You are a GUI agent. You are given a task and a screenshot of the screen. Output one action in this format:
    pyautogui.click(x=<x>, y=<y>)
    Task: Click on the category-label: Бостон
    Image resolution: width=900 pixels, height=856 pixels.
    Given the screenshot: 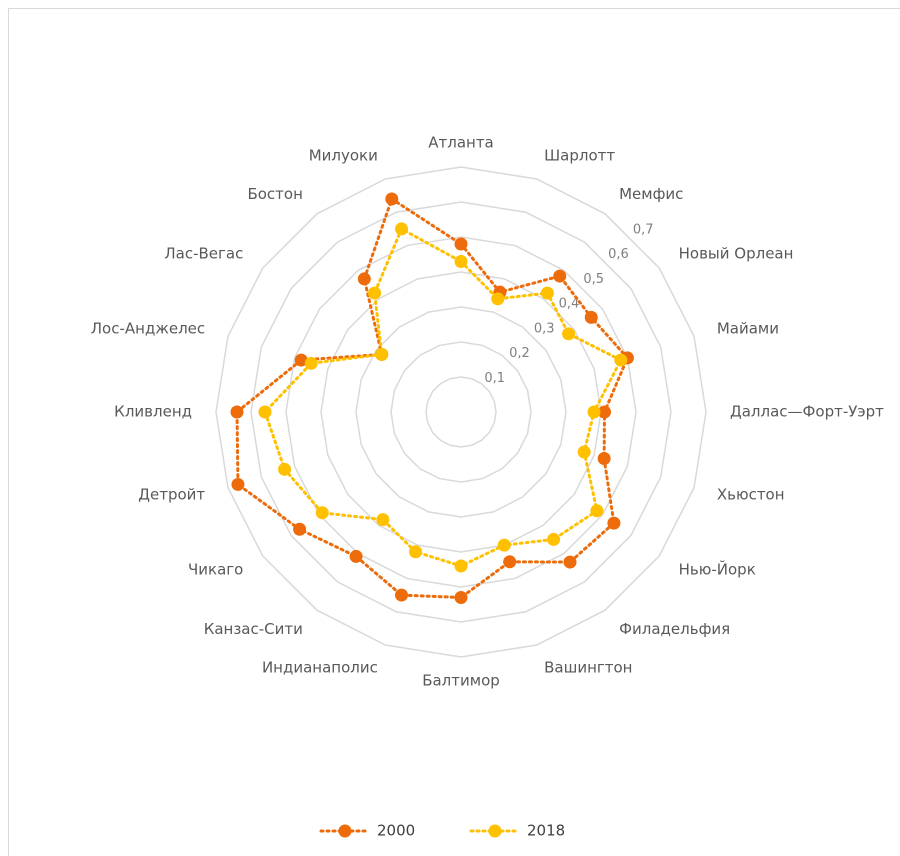 What is the action you would take?
    pyautogui.click(x=274, y=194)
    